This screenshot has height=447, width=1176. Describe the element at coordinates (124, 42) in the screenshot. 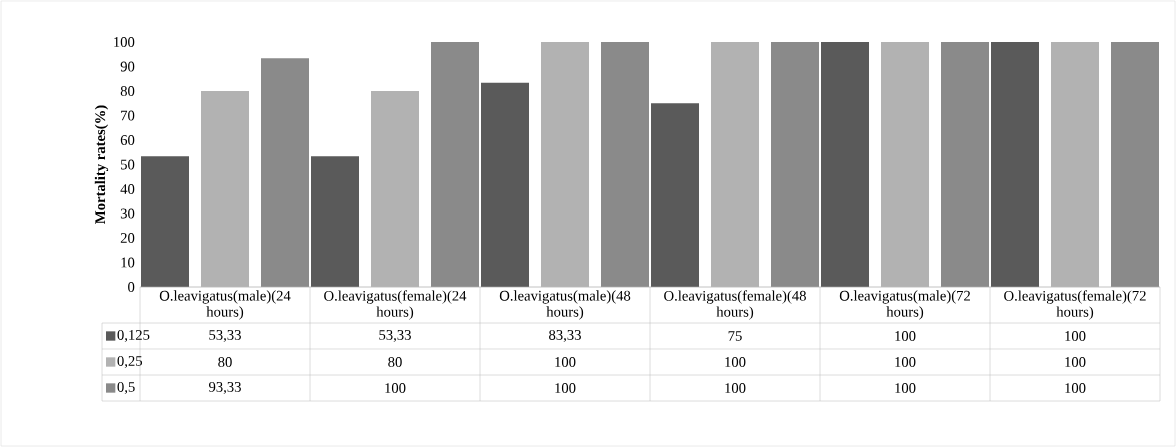

I see `y-tick-label: 100` at that location.